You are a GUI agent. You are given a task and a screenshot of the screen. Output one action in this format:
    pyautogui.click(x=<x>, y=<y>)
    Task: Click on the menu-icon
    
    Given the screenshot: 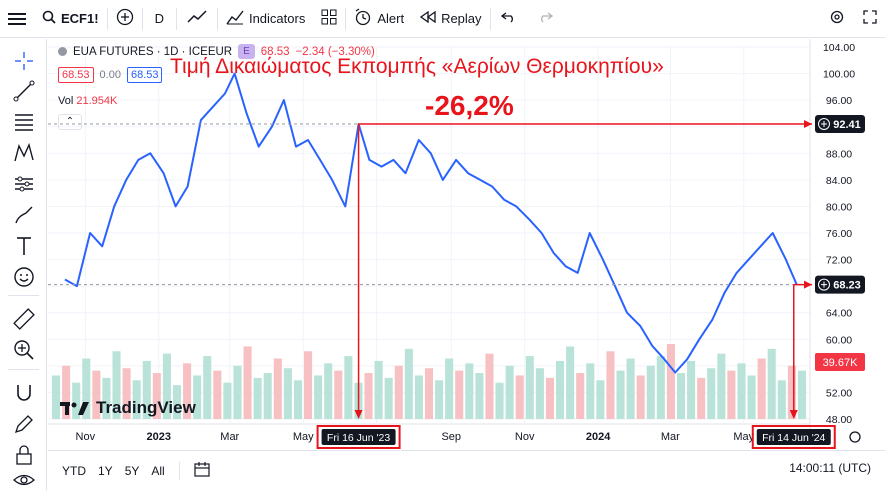 What is the action you would take?
    pyautogui.click(x=17, y=19)
    